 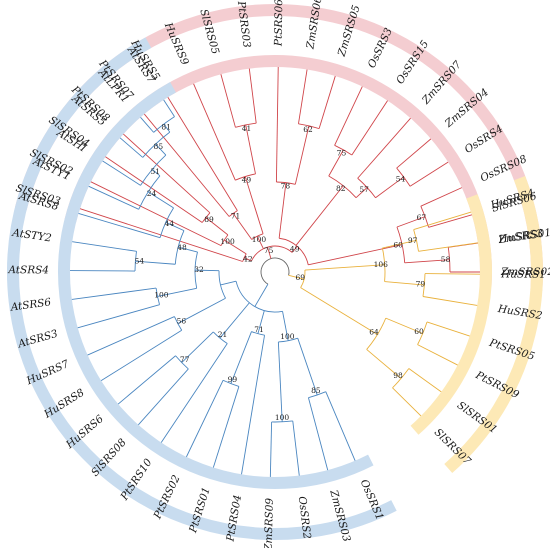 I want to click on bootstrap-value: 79, so click(x=421, y=284).